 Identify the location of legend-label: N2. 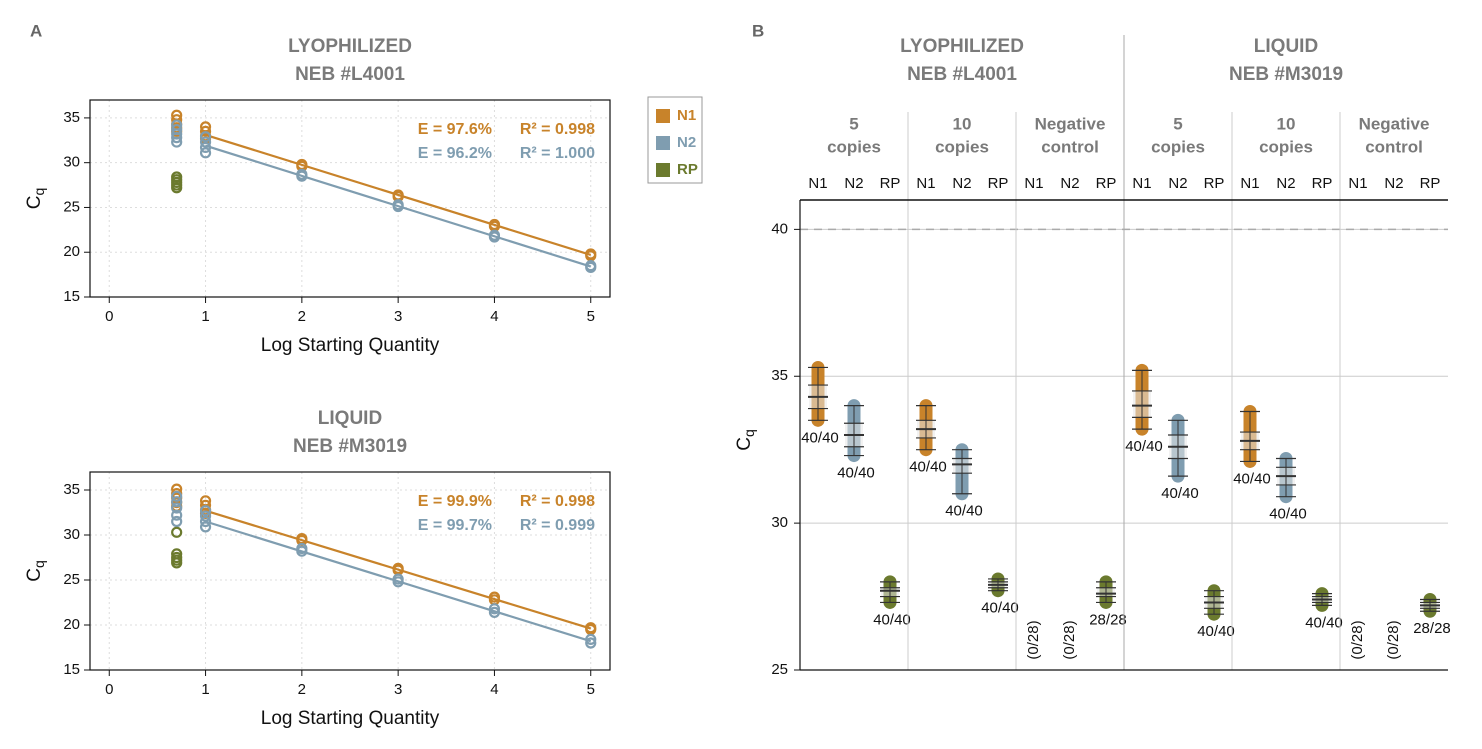
(686, 142).